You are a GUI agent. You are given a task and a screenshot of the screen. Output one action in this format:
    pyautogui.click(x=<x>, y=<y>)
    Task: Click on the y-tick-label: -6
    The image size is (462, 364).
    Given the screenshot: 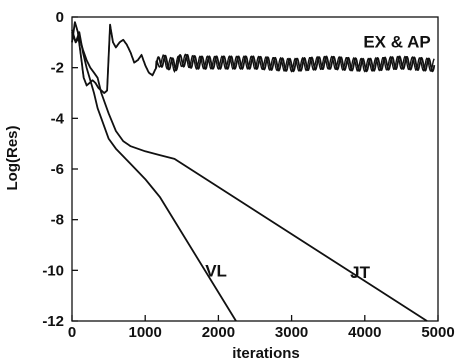 What is the action you would take?
    pyautogui.click(x=57, y=169)
    